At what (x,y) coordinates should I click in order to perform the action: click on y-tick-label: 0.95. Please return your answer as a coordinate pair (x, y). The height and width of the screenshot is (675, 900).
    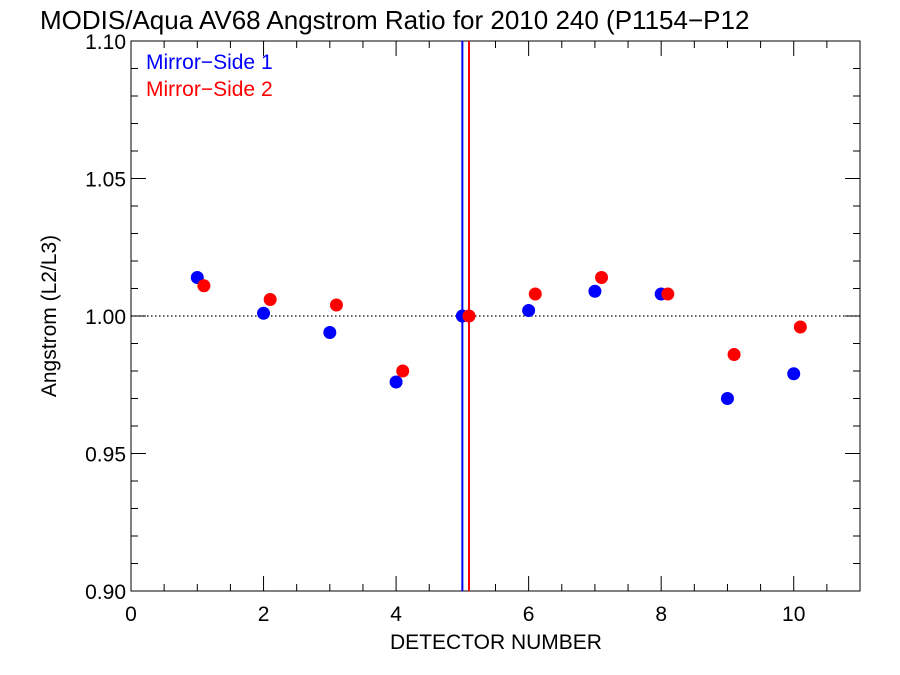
    Looking at the image, I should click on (105, 455).